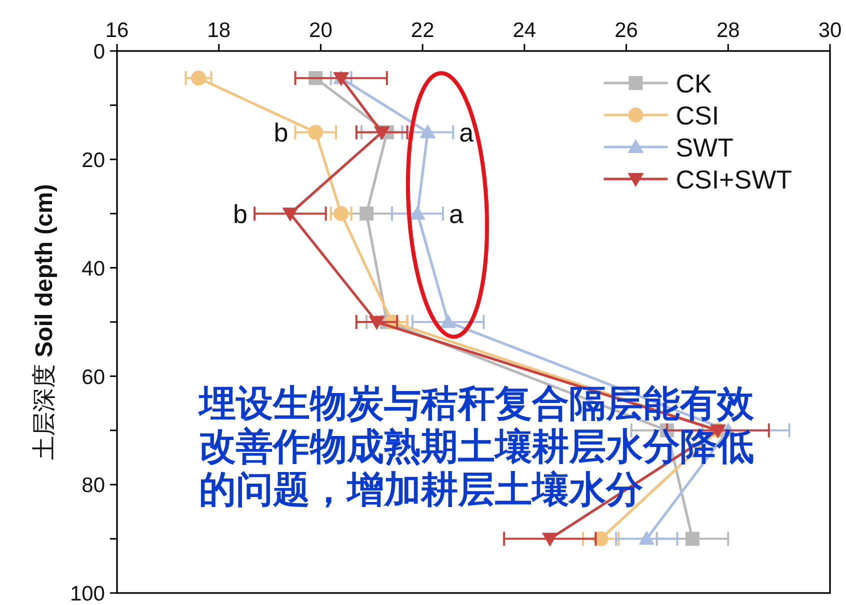 This screenshot has width=846, height=605. What do you see at coordinates (87, 593) in the screenshot?
I see `y-tick-label: 100` at bounding box center [87, 593].